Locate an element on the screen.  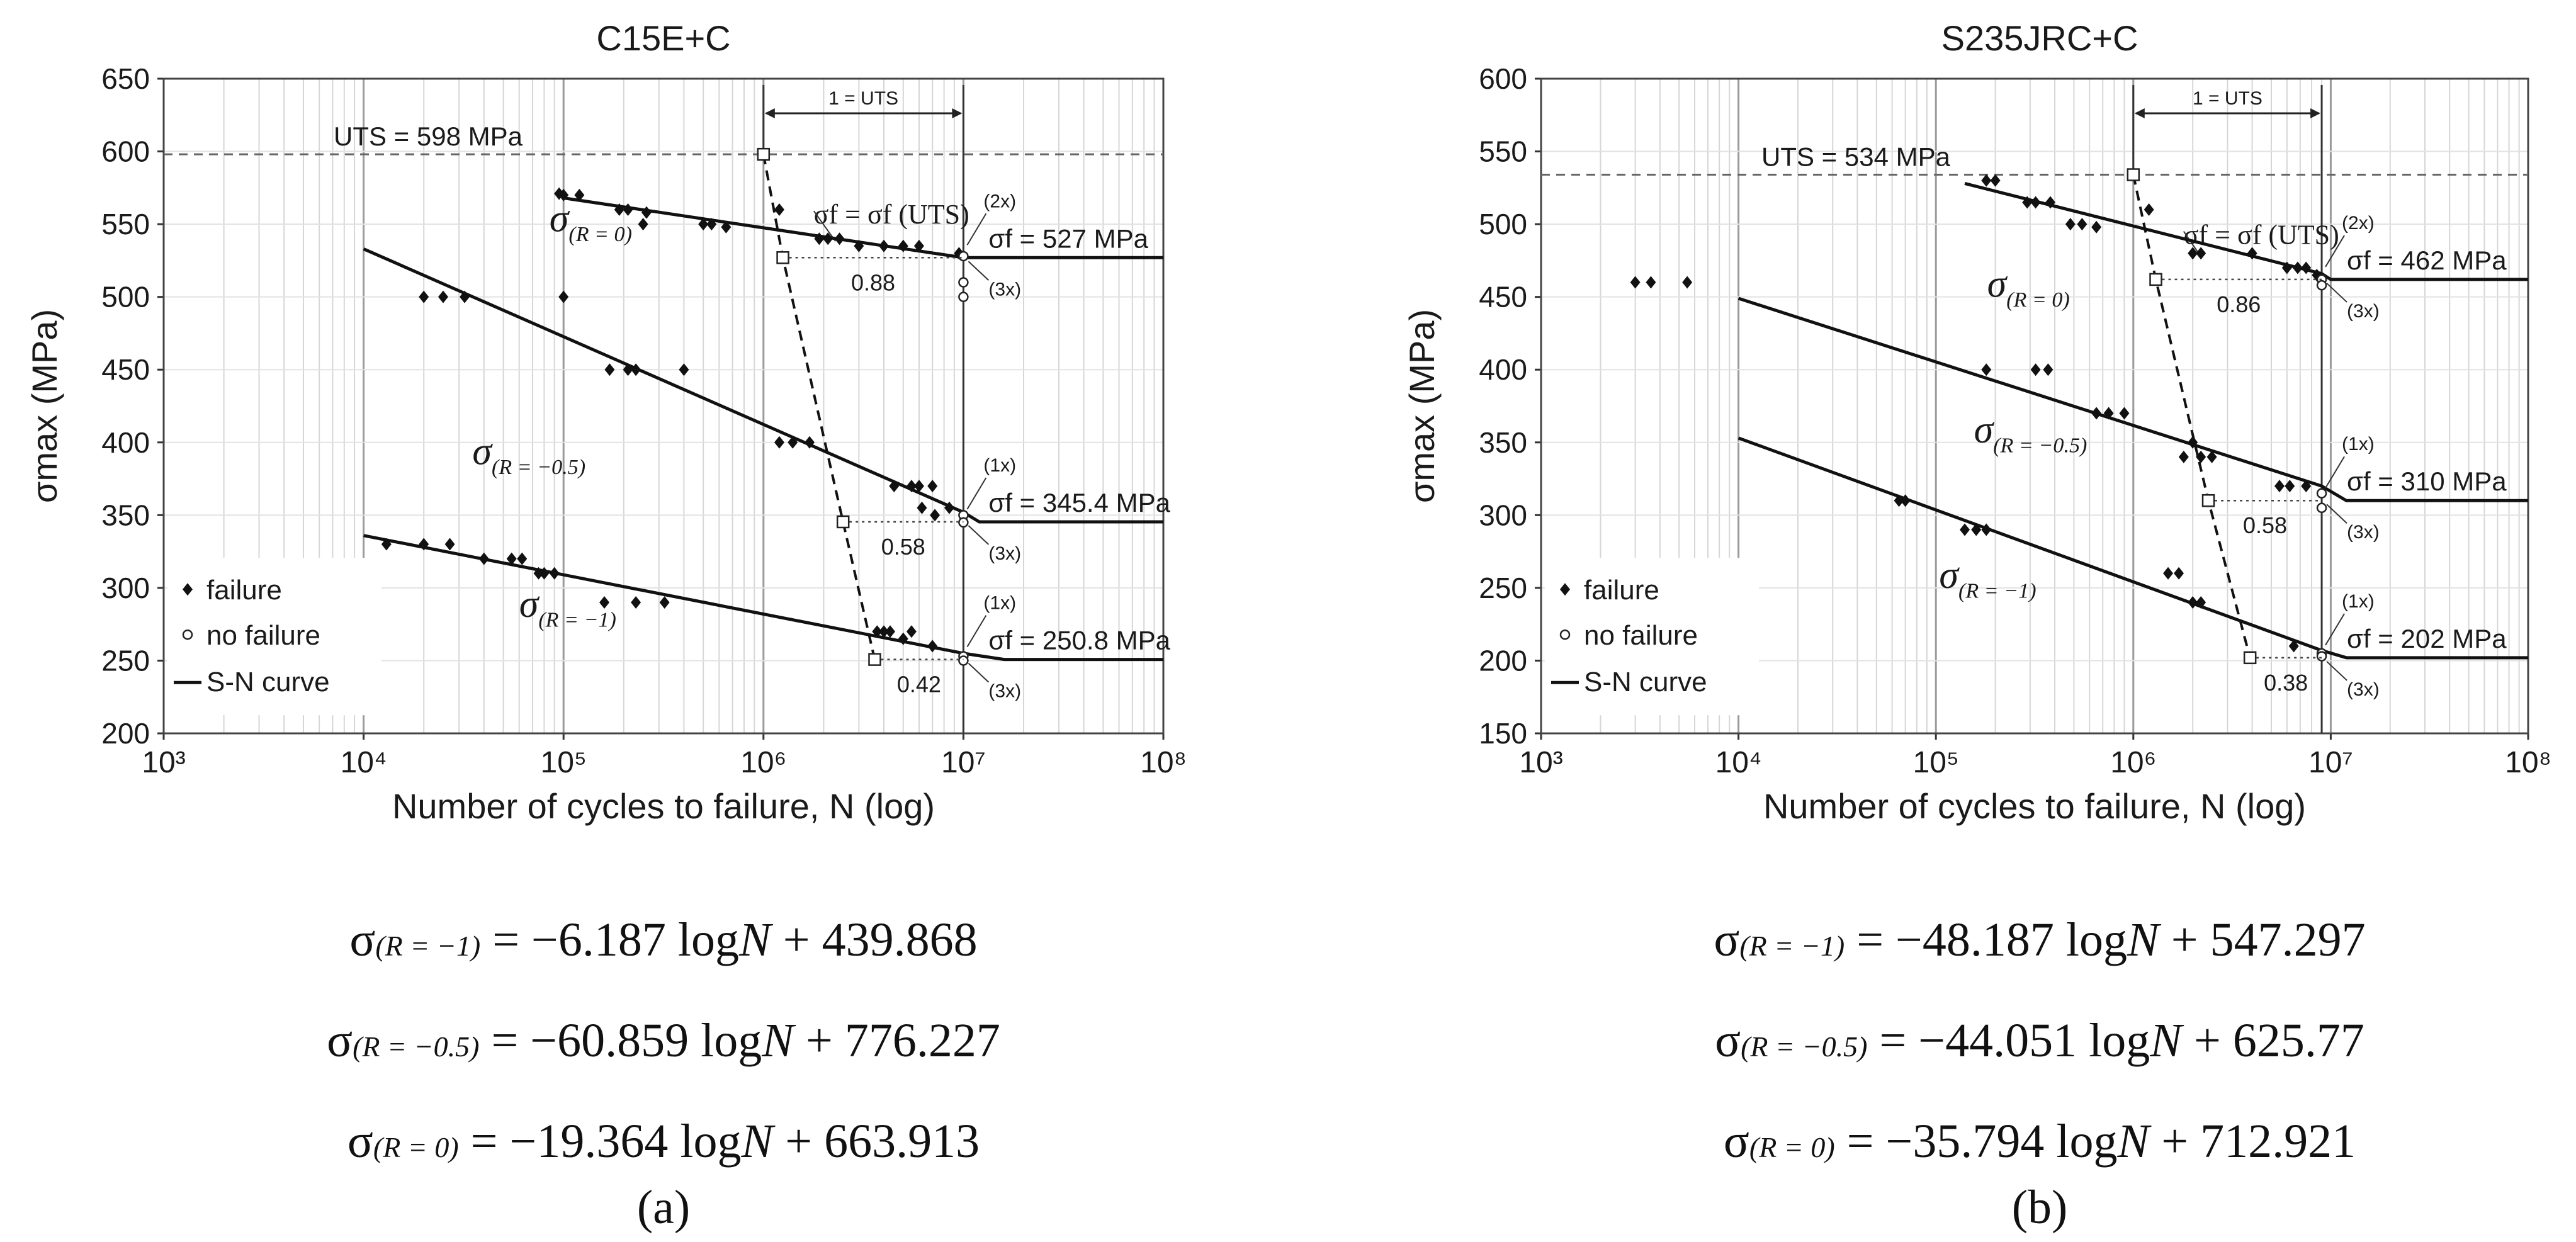
eq-subscript: (R = 0) is located at coordinates (416, 1147).